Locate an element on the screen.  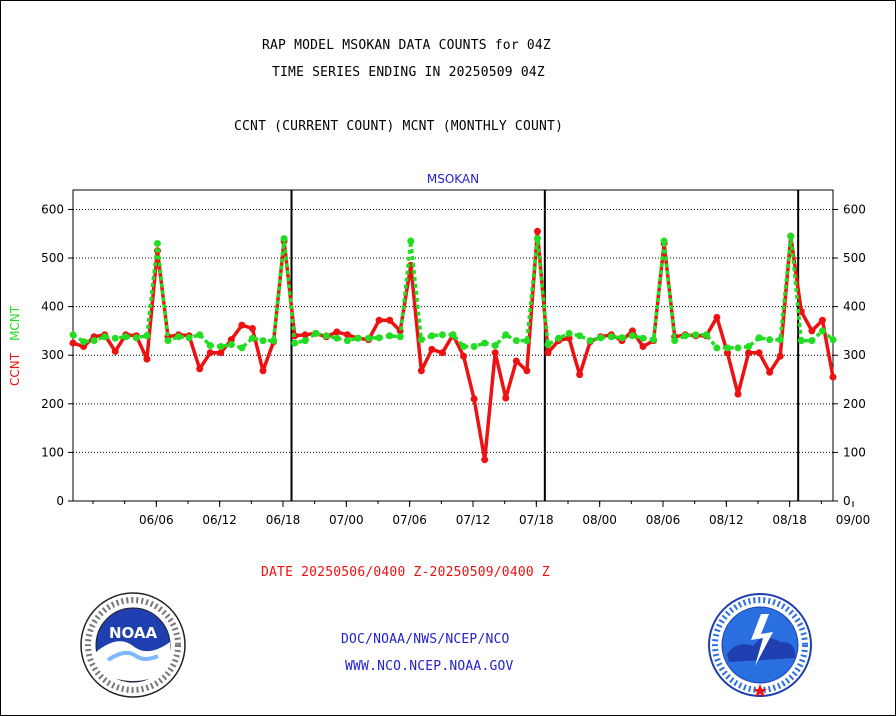
plot-title: MSOKAN is located at coordinates (453, 179).